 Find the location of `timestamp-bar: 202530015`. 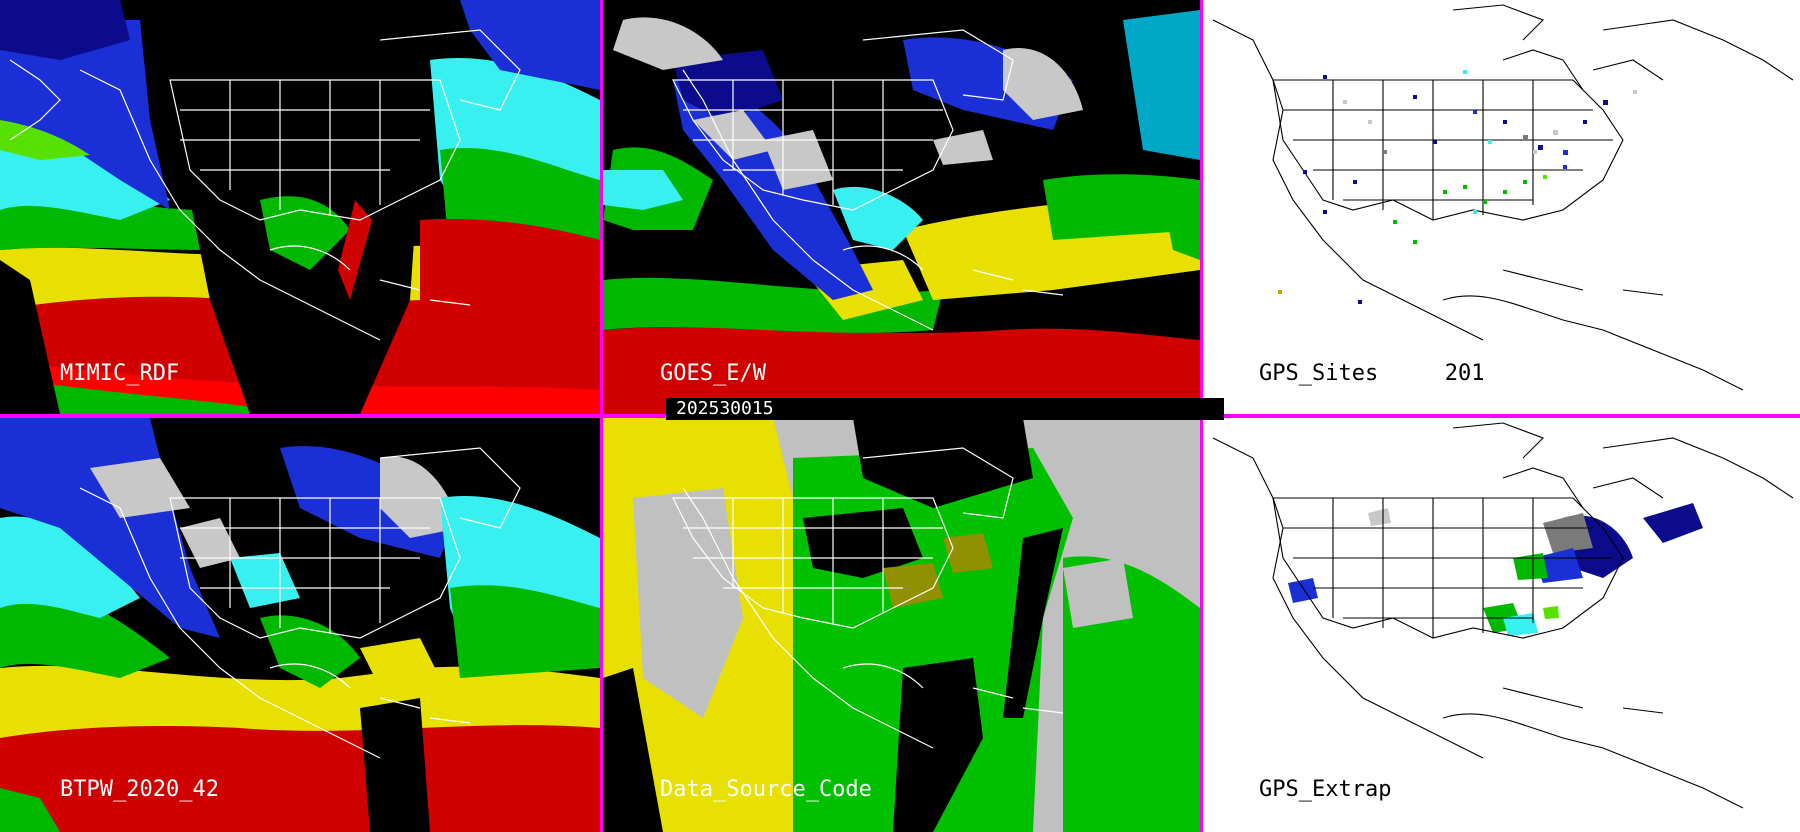

timestamp-bar: 202530015 is located at coordinates (945, 409).